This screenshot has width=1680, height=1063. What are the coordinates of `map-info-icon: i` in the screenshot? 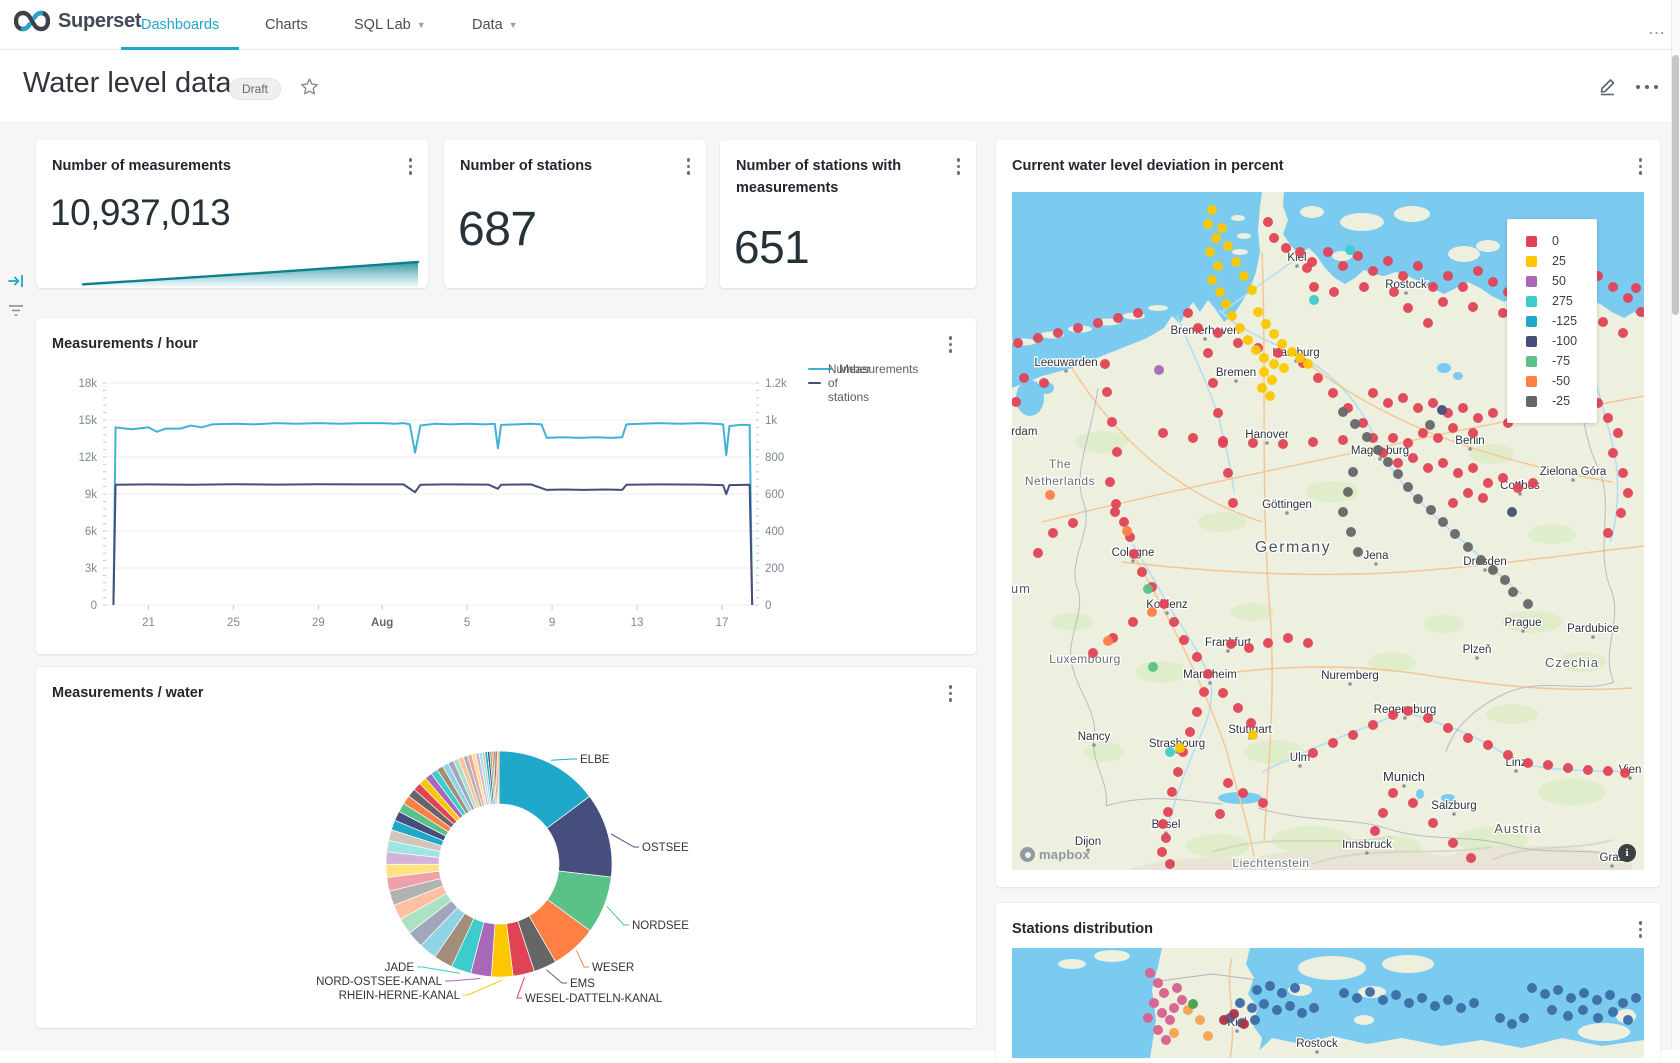 It's located at (1627, 853).